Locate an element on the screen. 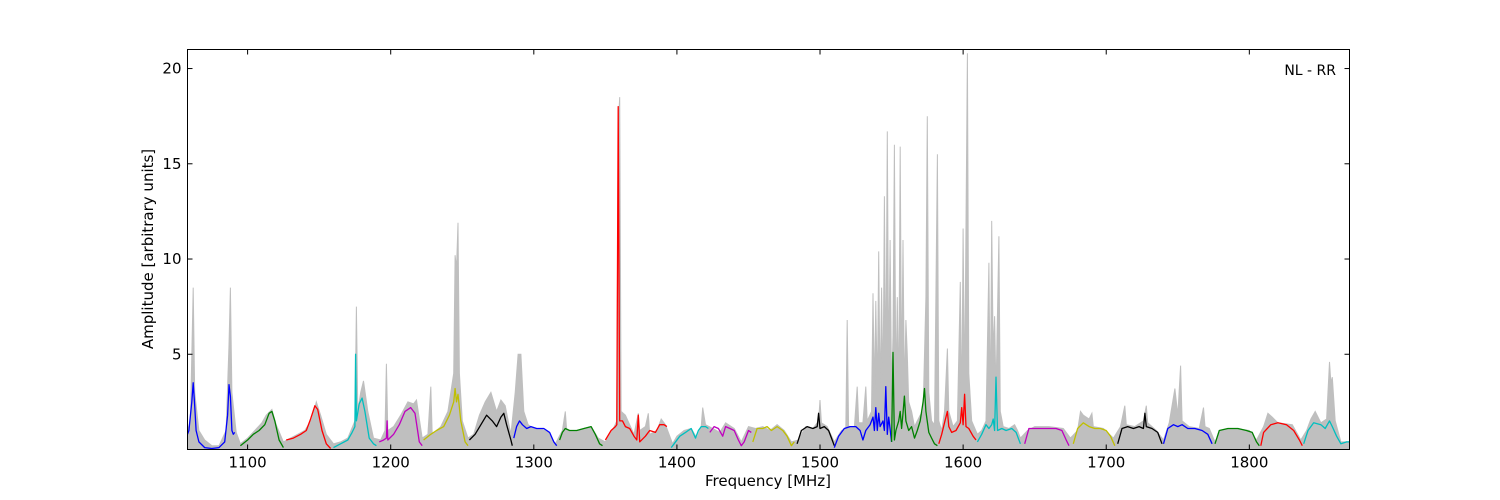 This screenshot has width=1500, height=500. y-tick-label: 5 is located at coordinates (177, 354).